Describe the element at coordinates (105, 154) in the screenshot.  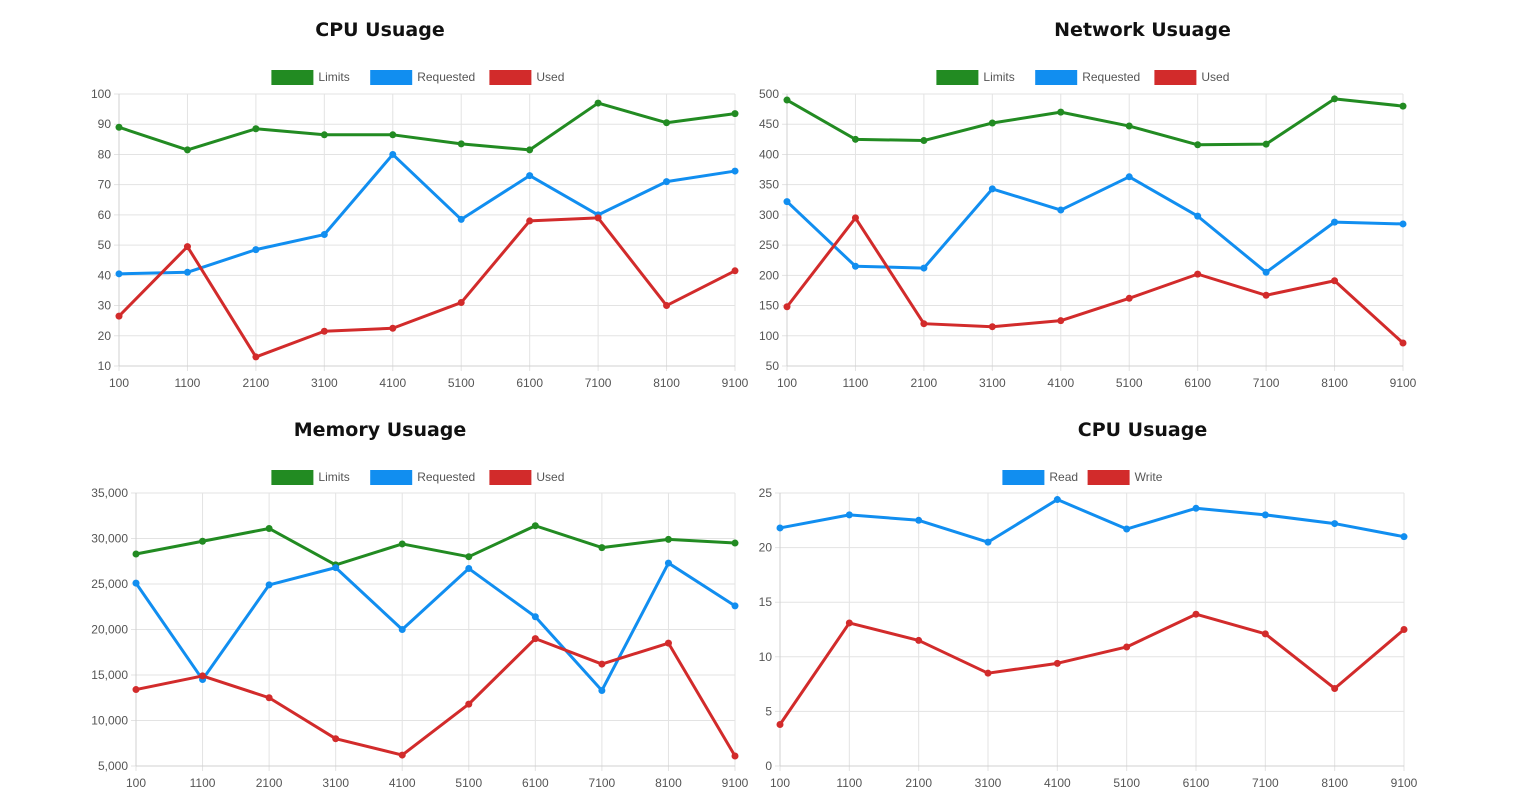
I see `y-tick-label: 80` at that location.